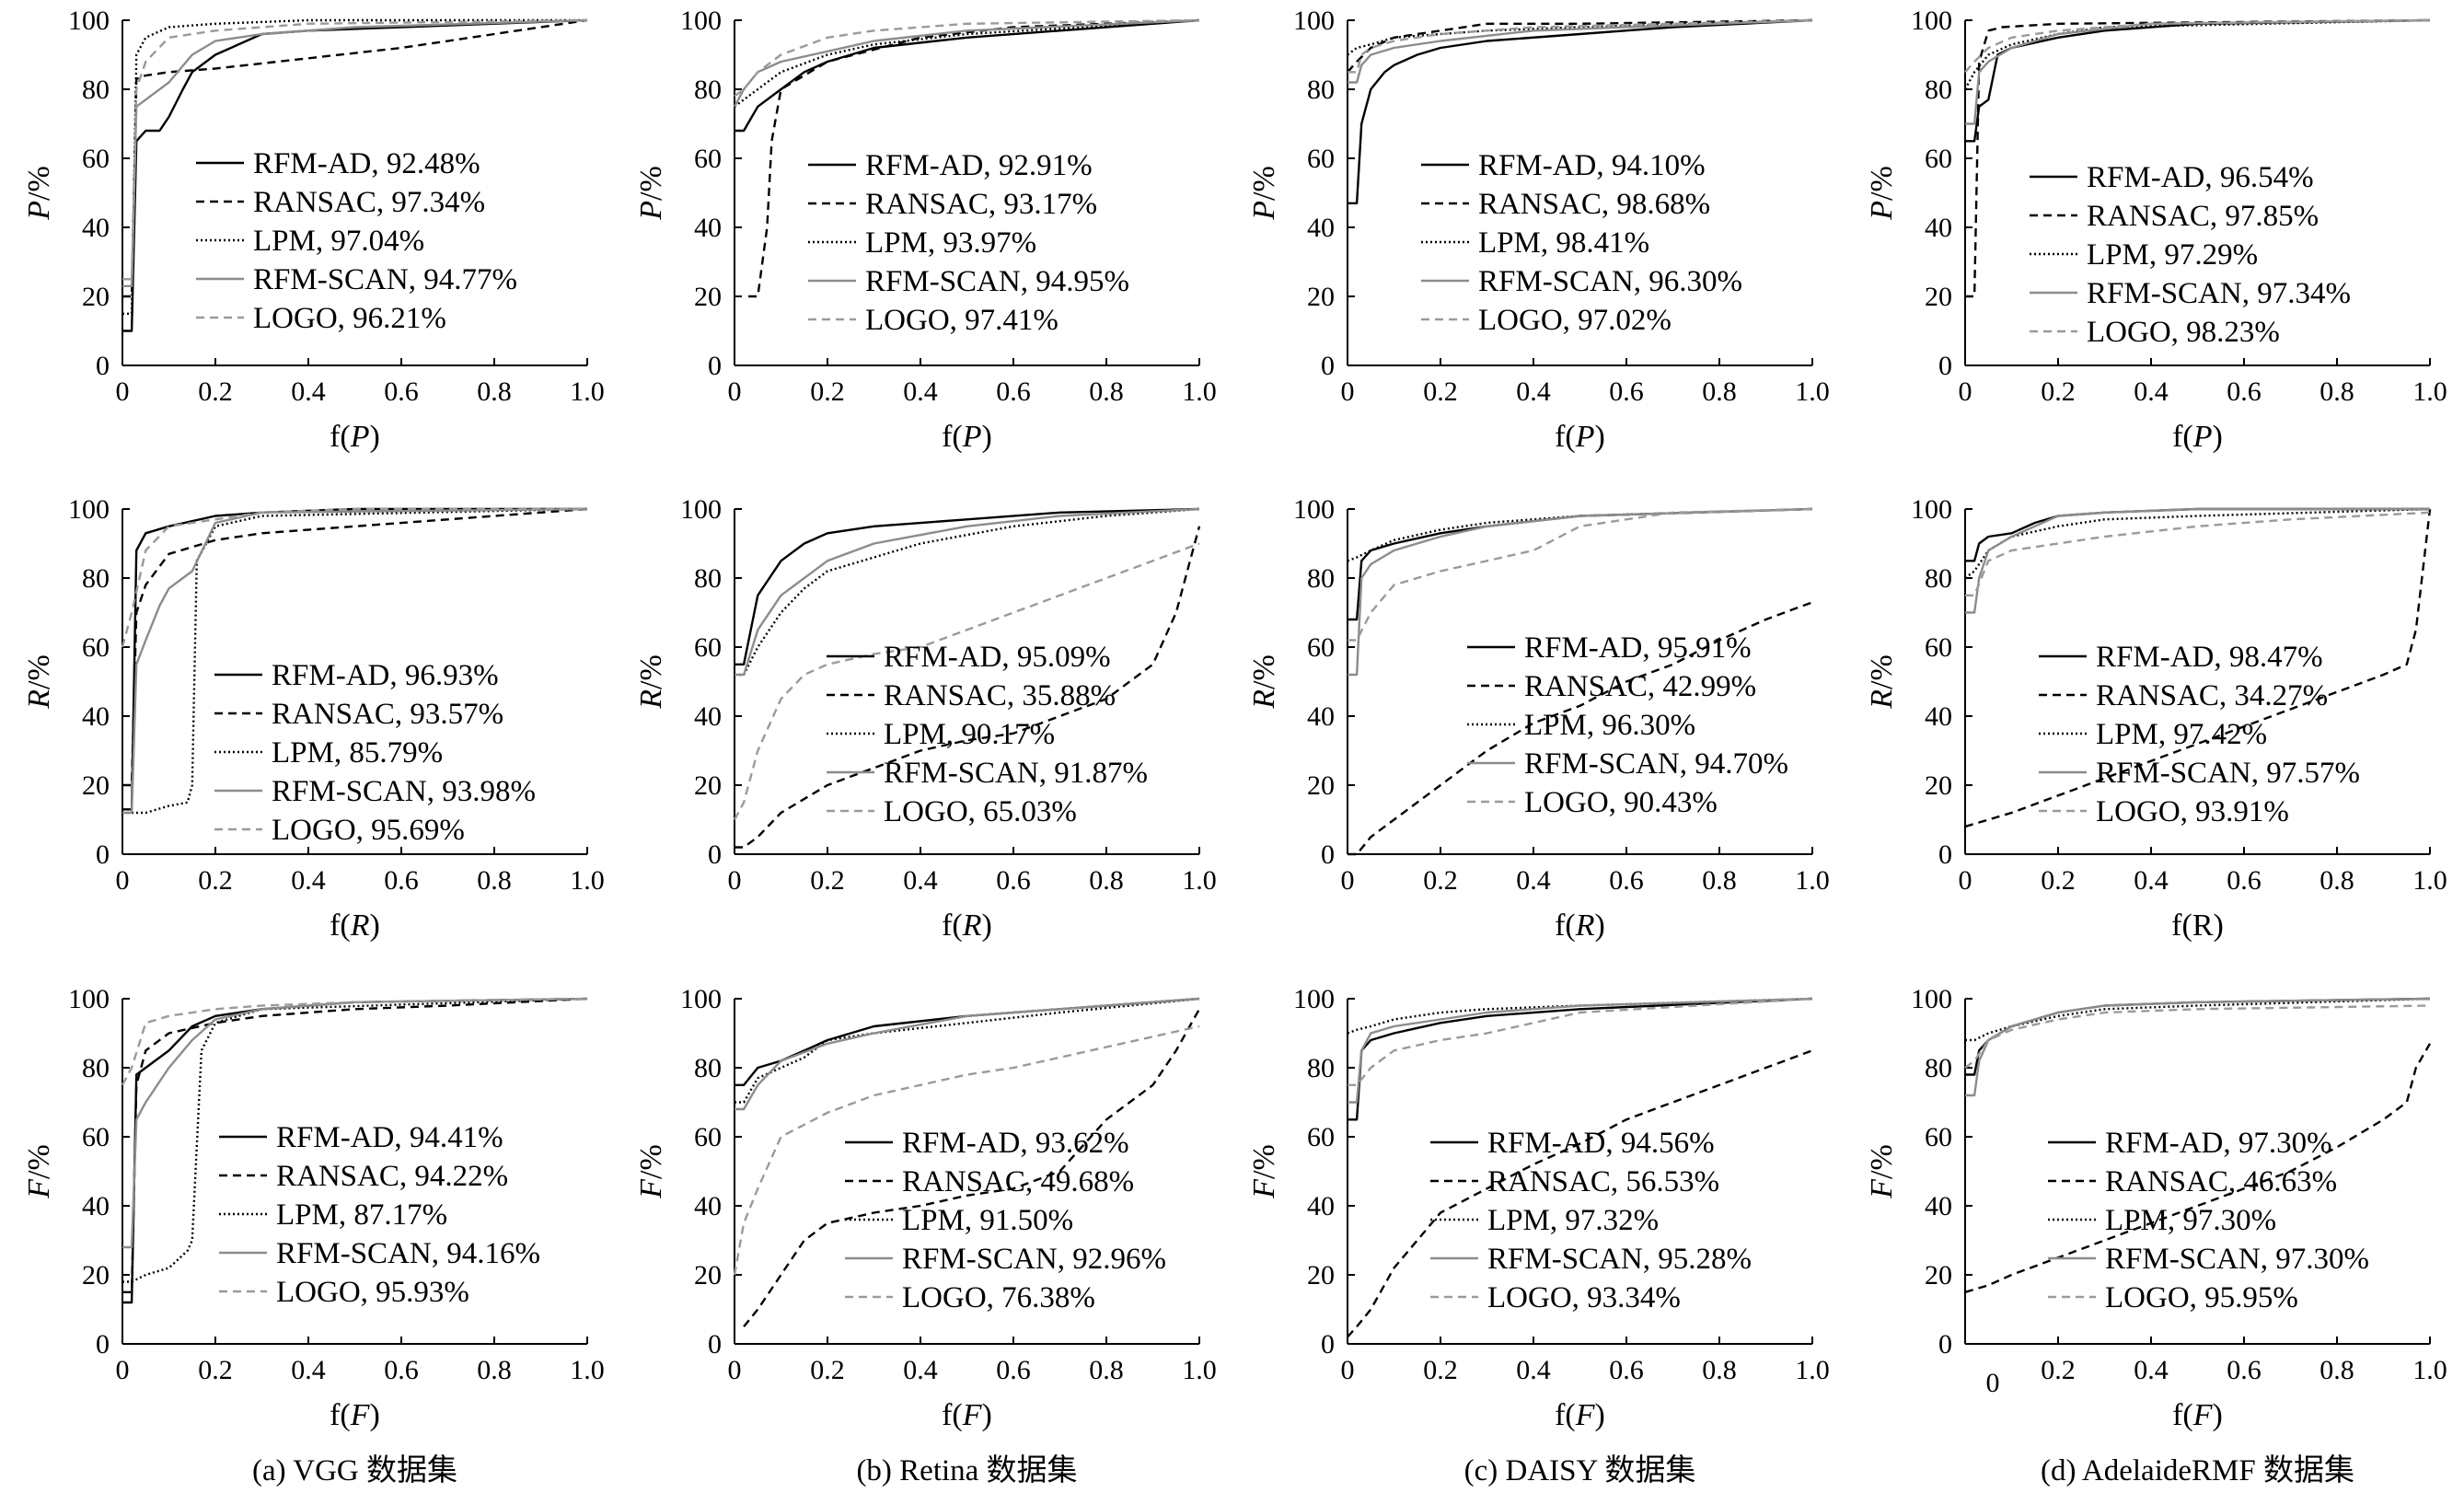 The image size is (2464, 1493). Describe the element at coordinates (2212, 695) in the screenshot. I see `legend-label: RANSAC, 34.27%` at that location.